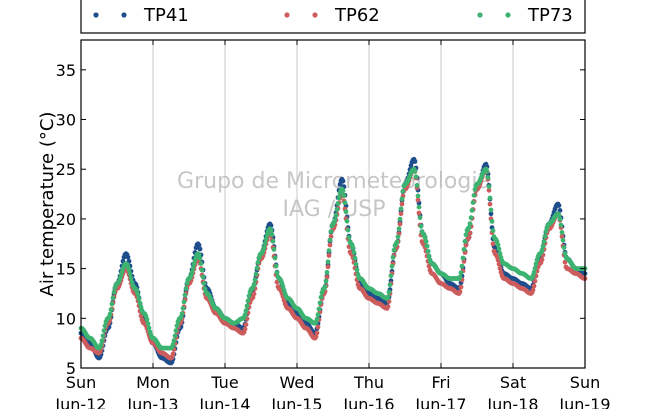  I want to click on x-tick-label-date: Jun-16, so click(368, 402).